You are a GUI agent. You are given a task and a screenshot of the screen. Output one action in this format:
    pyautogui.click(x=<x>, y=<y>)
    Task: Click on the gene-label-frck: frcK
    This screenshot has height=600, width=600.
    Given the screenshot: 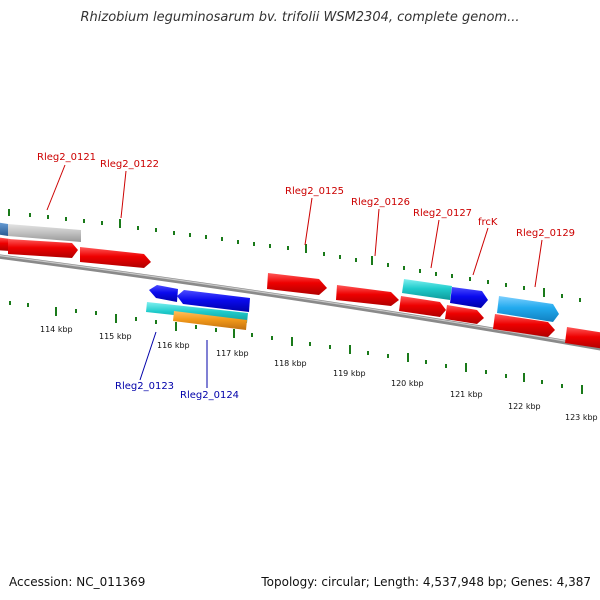 What is the action you would take?
    pyautogui.click(x=488, y=222)
    